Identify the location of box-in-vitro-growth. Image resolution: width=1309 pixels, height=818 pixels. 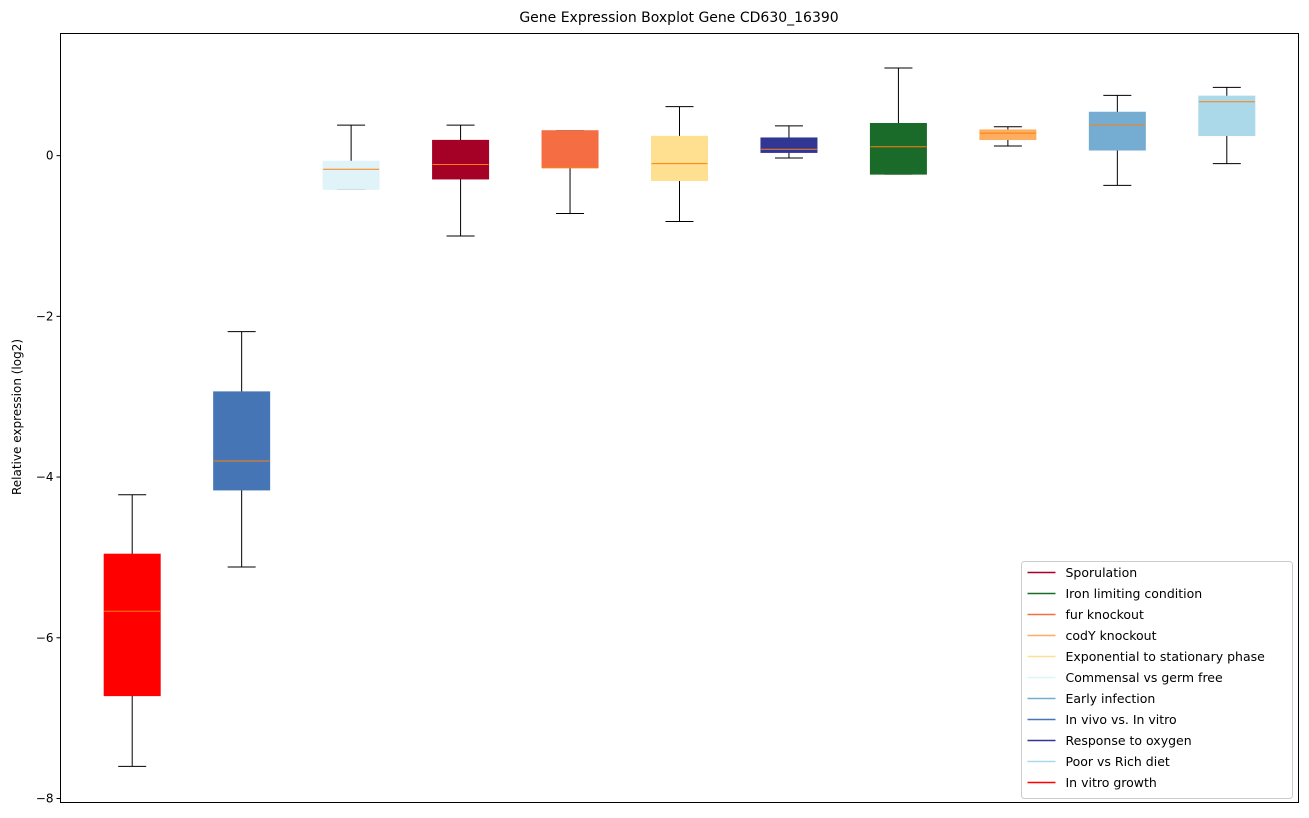
(132, 630).